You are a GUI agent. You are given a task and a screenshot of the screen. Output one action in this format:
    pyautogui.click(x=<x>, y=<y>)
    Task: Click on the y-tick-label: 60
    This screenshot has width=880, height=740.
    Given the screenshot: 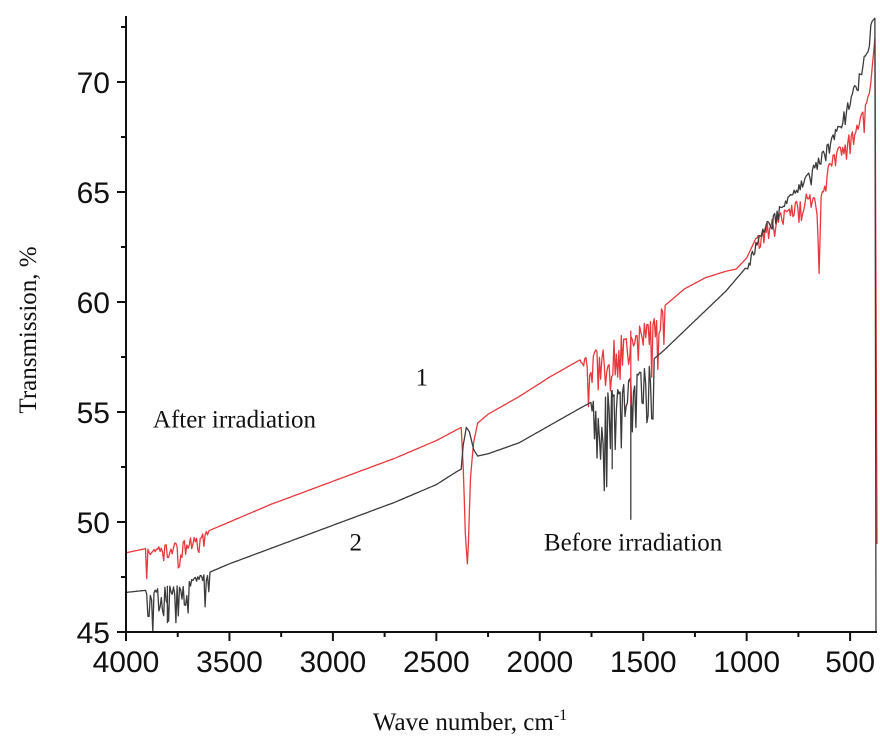 What is the action you would take?
    pyautogui.click(x=93, y=303)
    